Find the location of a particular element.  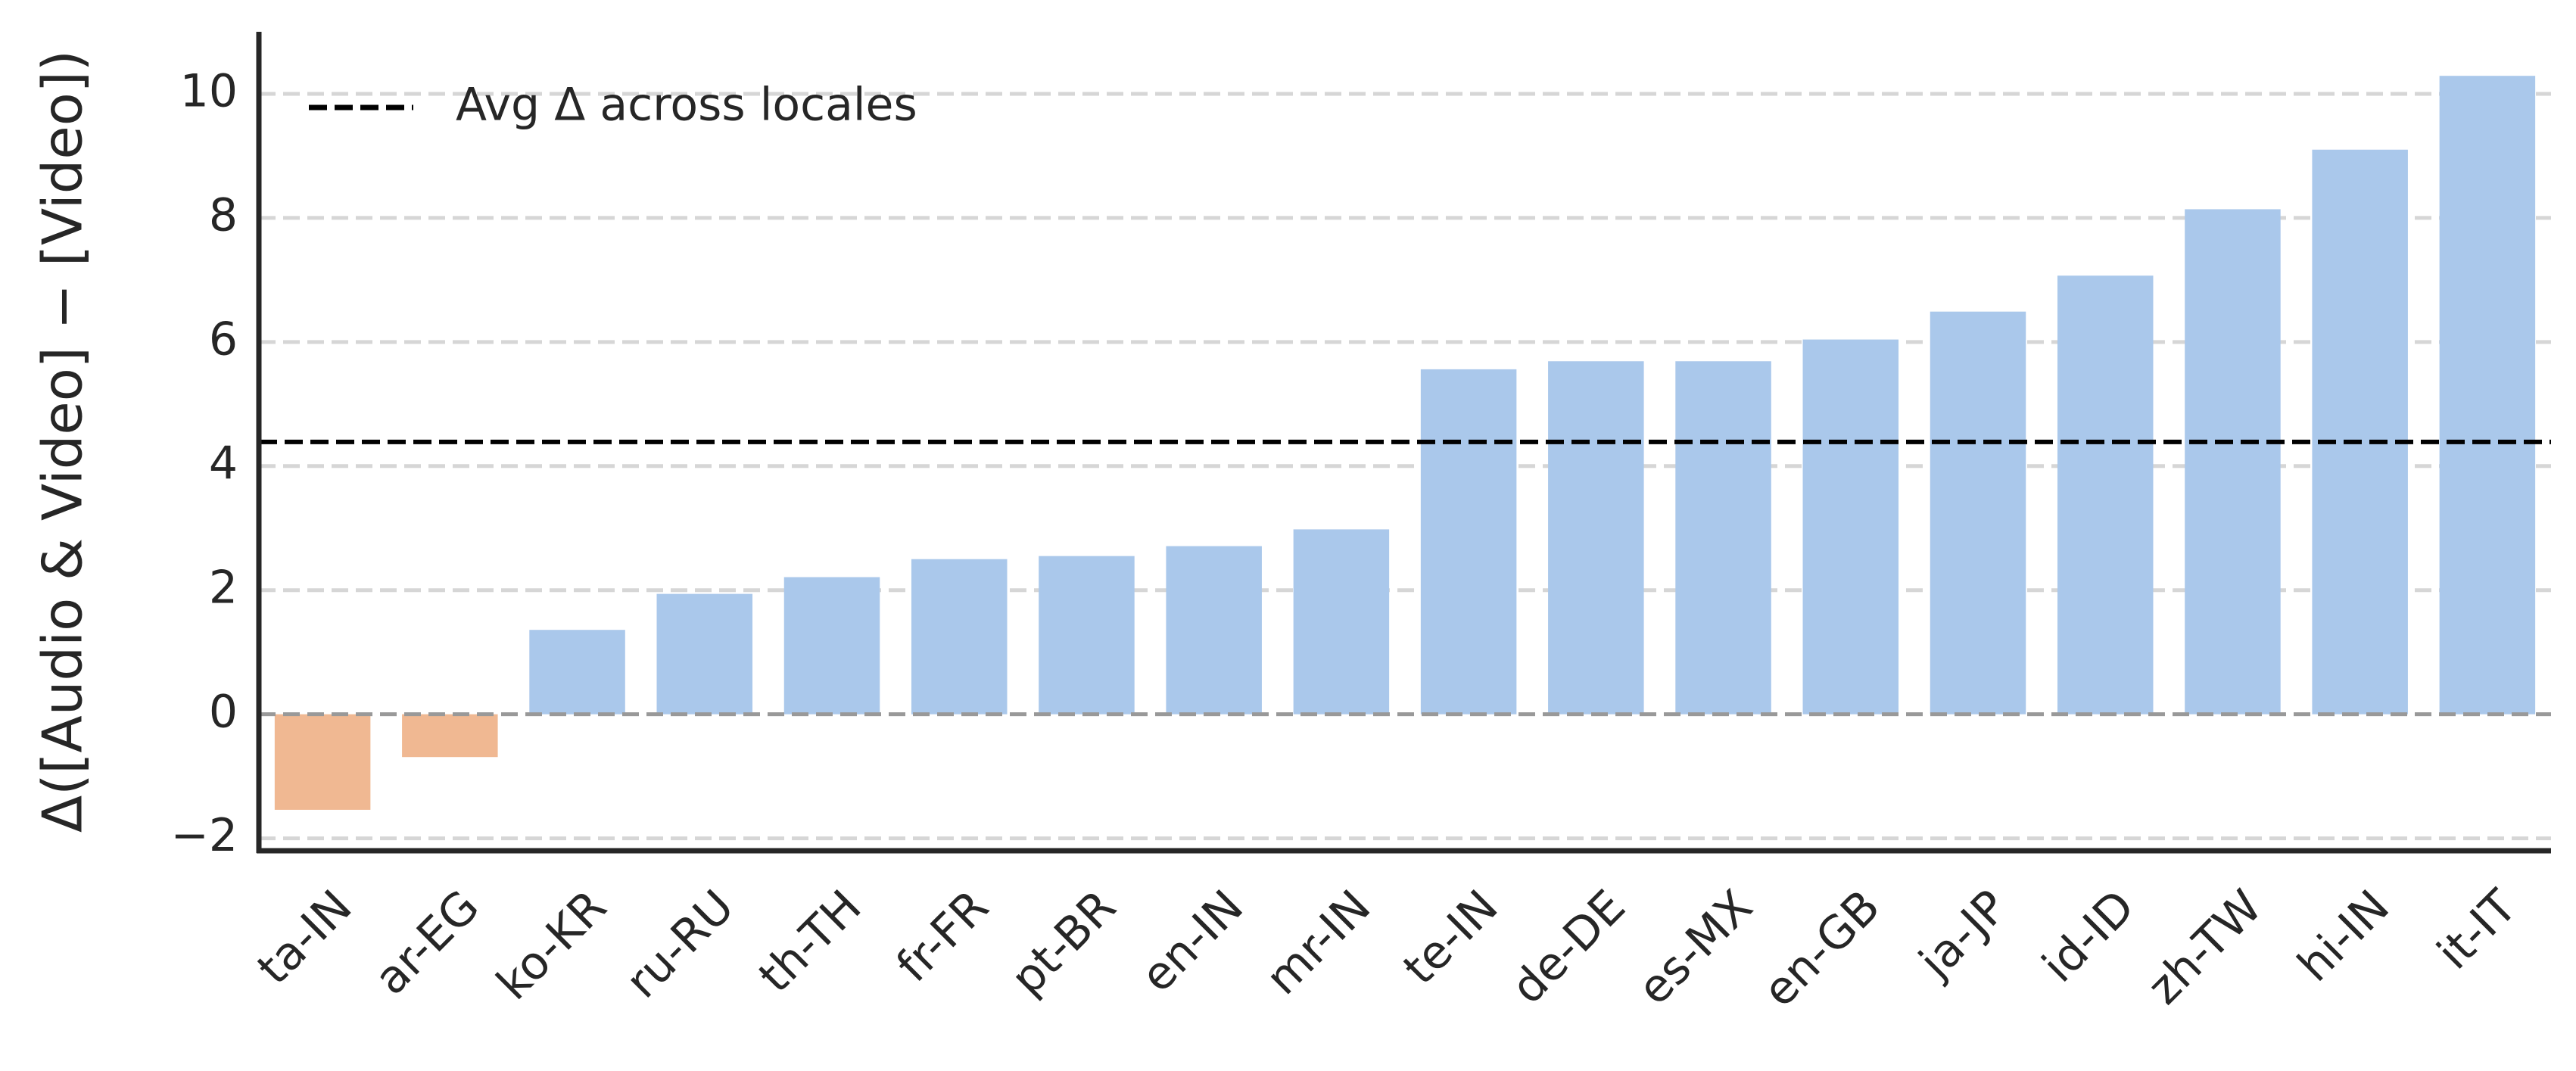

x-tick-label: es-MX is located at coordinates (1695, 948).